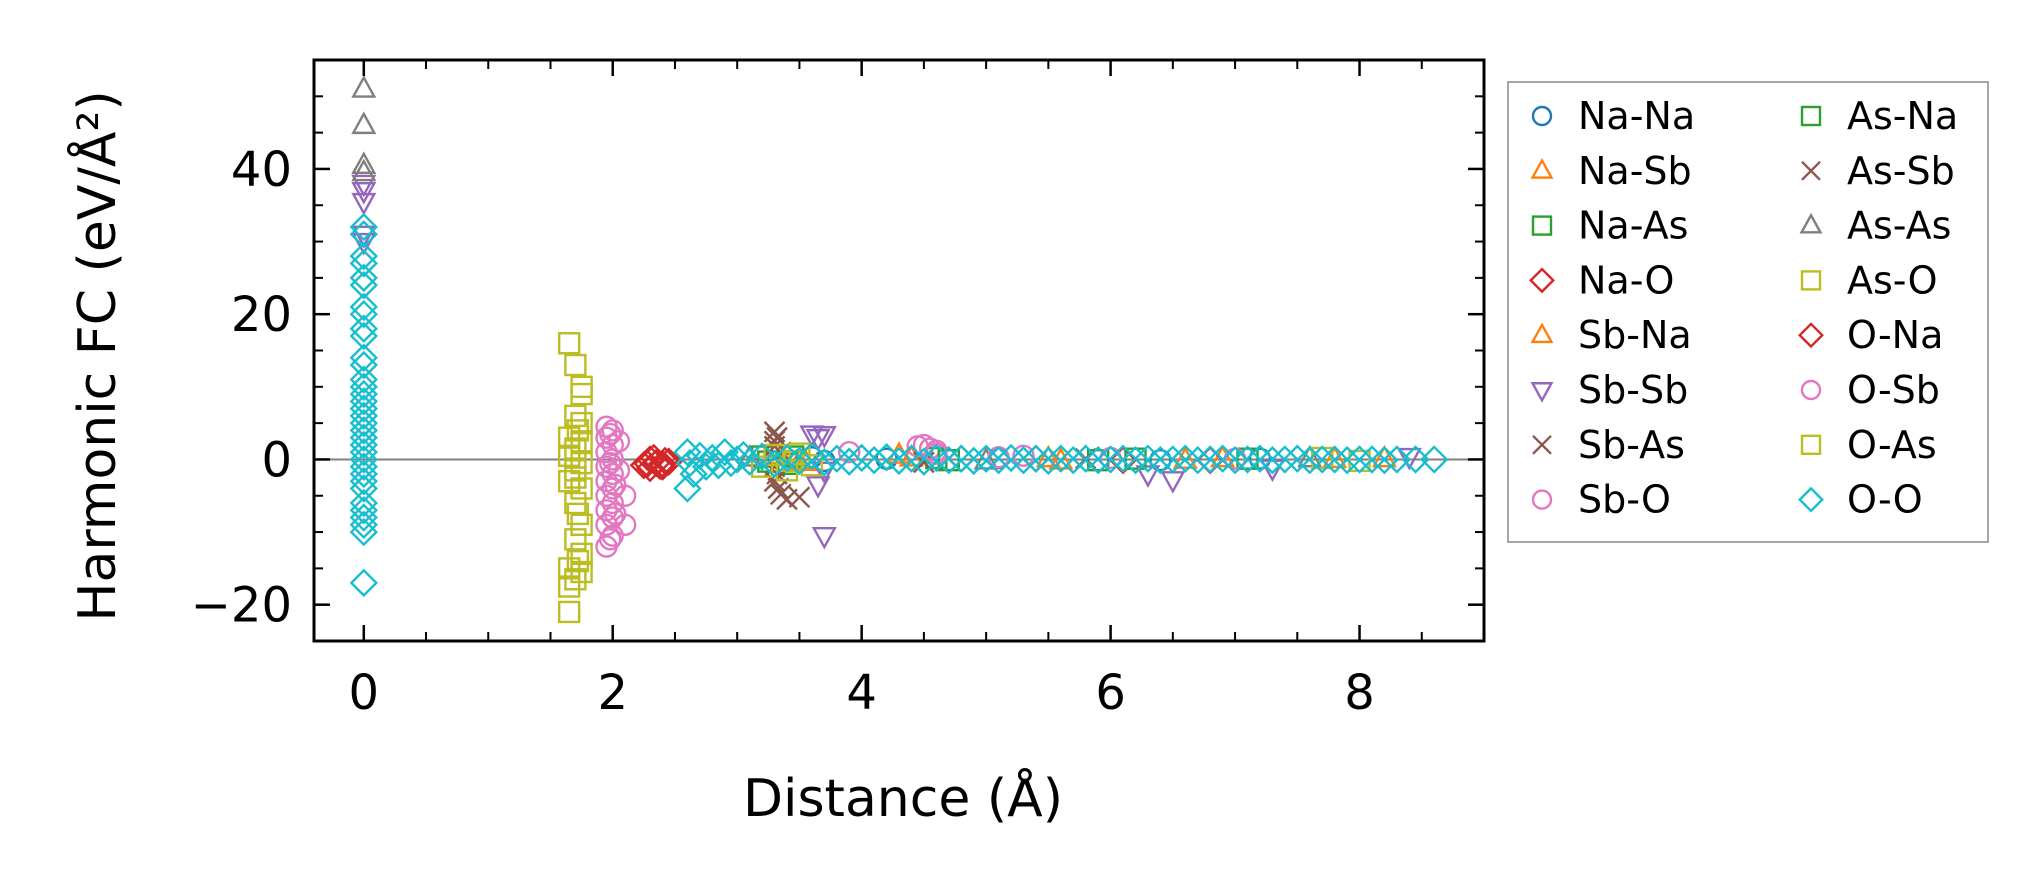 The width and height of the screenshot is (2038, 883). What do you see at coordinates (241, 606) in the screenshot?
I see `y-tick-label: −20` at bounding box center [241, 606].